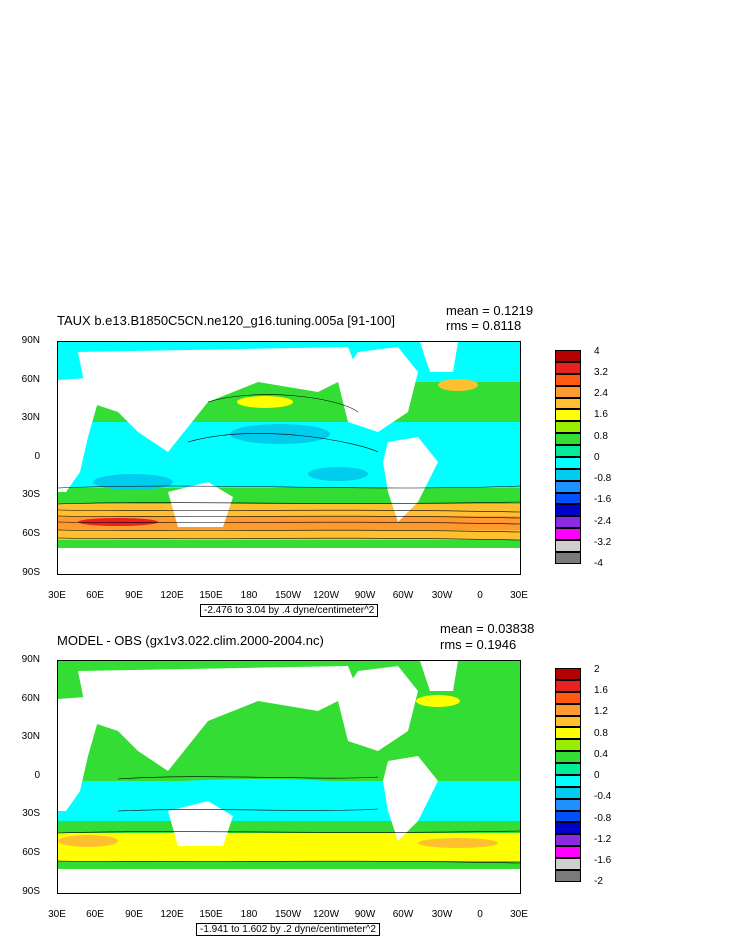 The image size is (733, 945). Describe the element at coordinates (403, 595) in the screenshot. I see `top-lon-label: 60W` at that location.